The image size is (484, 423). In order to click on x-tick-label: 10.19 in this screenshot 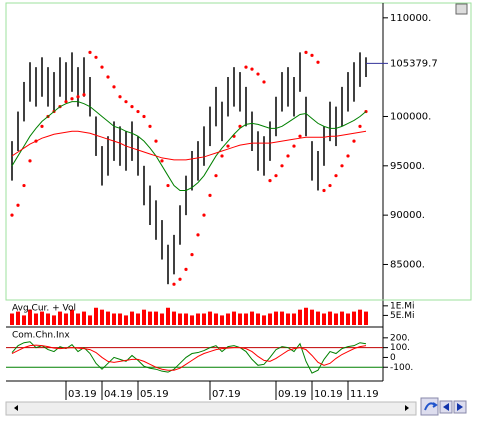, I will do `click(328, 394)`.